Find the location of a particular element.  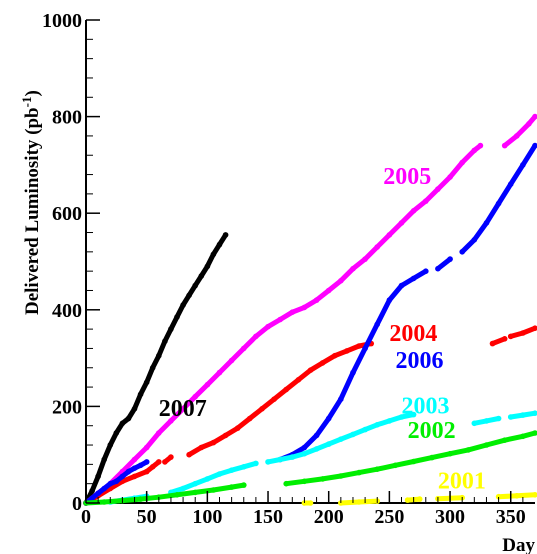

series-label-2002: 2002 is located at coordinates (432, 431).